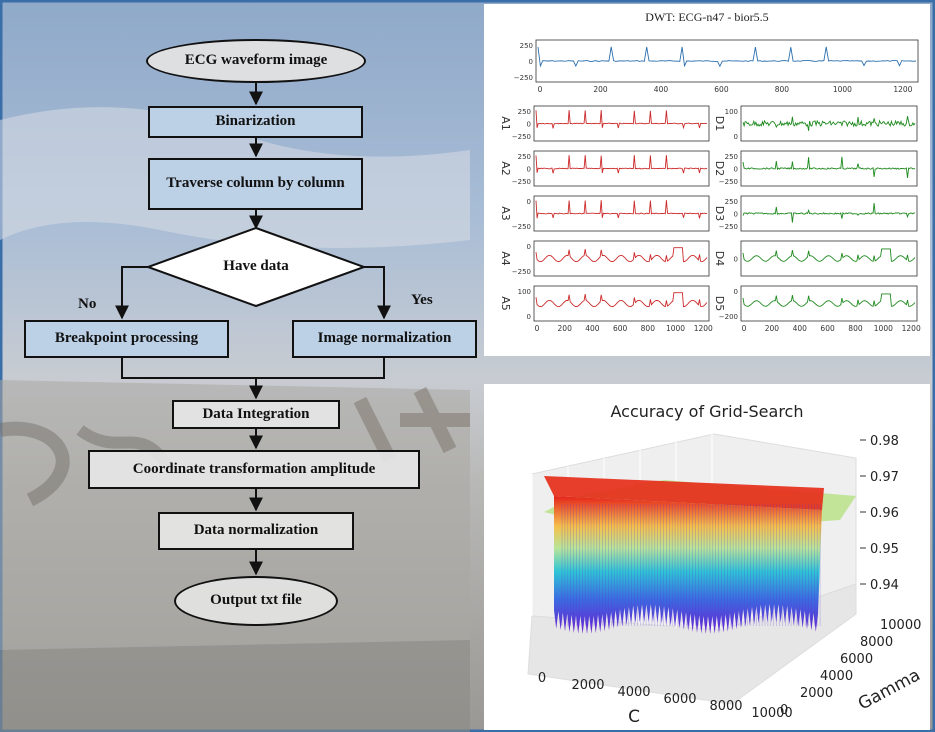 This screenshot has height=732, width=935. What do you see at coordinates (703, 328) in the screenshot?
I see `dwt-A-bottom-xtick-6: 1200` at bounding box center [703, 328].